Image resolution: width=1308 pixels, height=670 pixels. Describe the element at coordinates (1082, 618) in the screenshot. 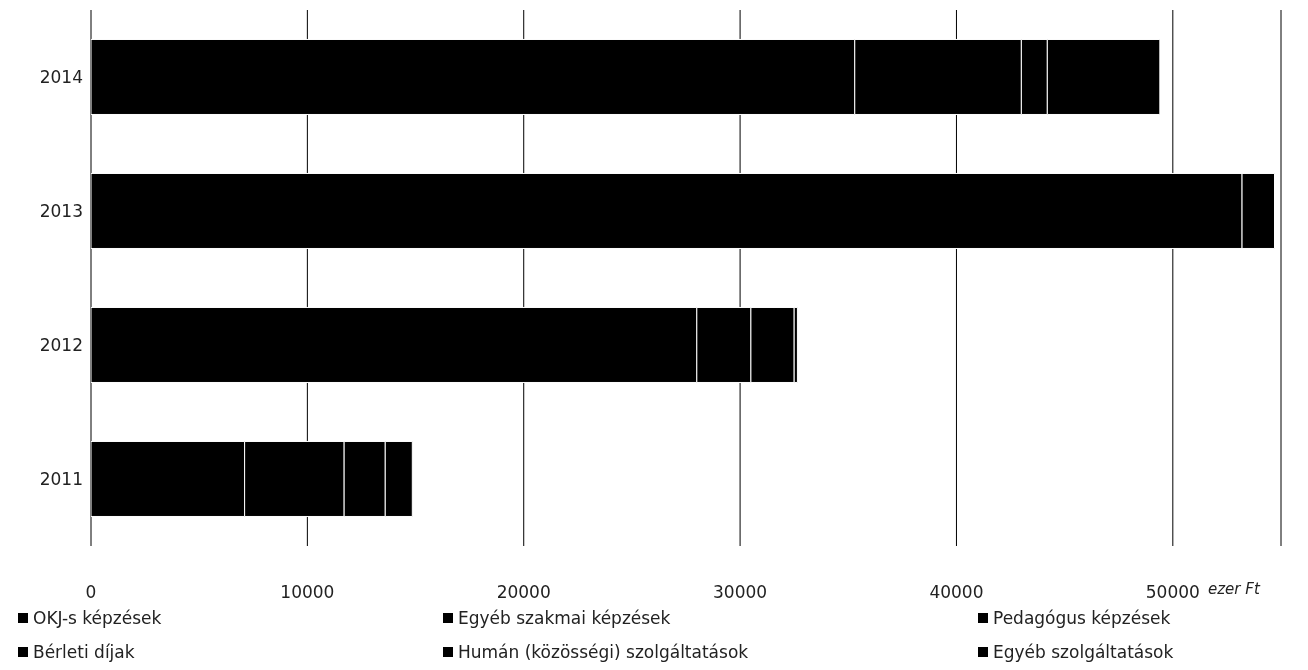

I see `legend-label: Pedagógus képzések` at that location.